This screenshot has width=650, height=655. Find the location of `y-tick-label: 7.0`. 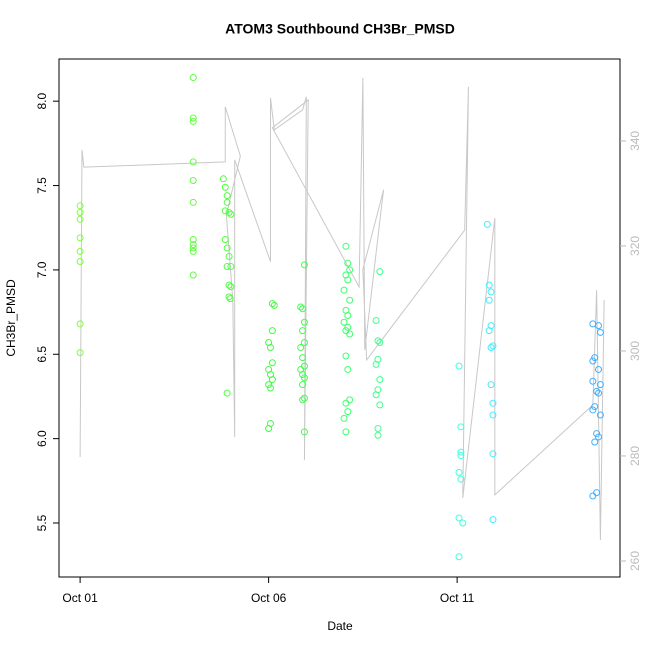

y-tick-label: 7.0 is located at coordinates (42, 269).